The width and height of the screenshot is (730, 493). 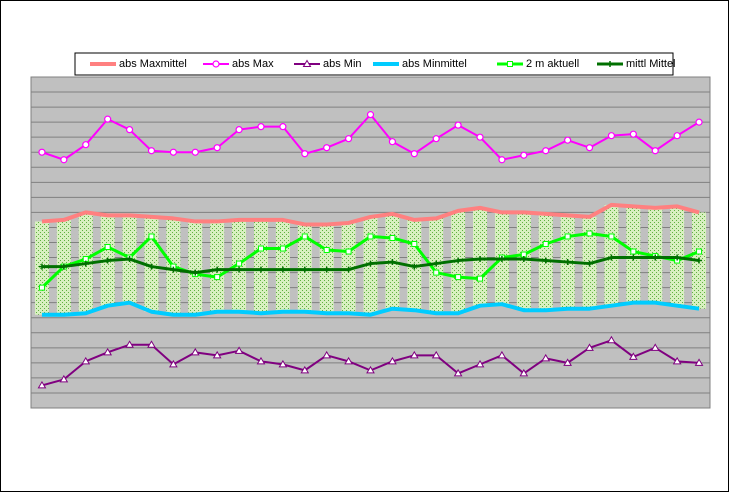 What do you see at coordinates (651, 64) in the screenshot?
I see `legend-label: mittl Mittel` at bounding box center [651, 64].